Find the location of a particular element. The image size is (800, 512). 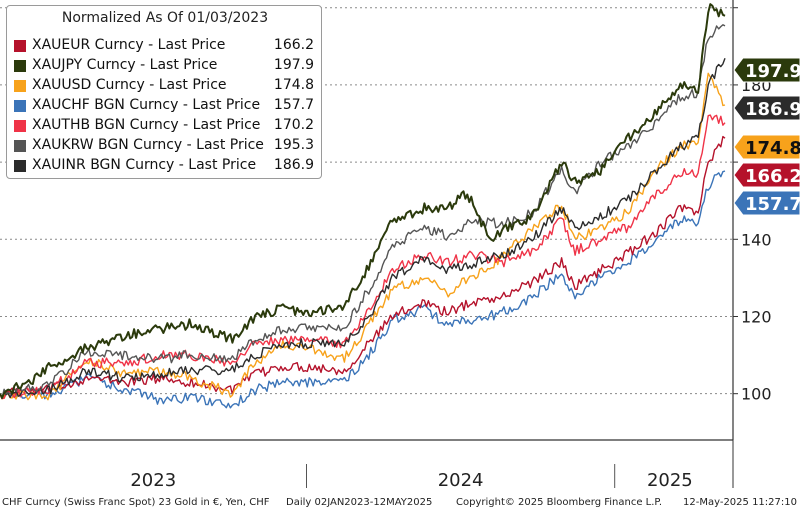

legend-item-xauchf: XAUCHF BGN Curncy - Last Price 157.7 is located at coordinates (164, 106).